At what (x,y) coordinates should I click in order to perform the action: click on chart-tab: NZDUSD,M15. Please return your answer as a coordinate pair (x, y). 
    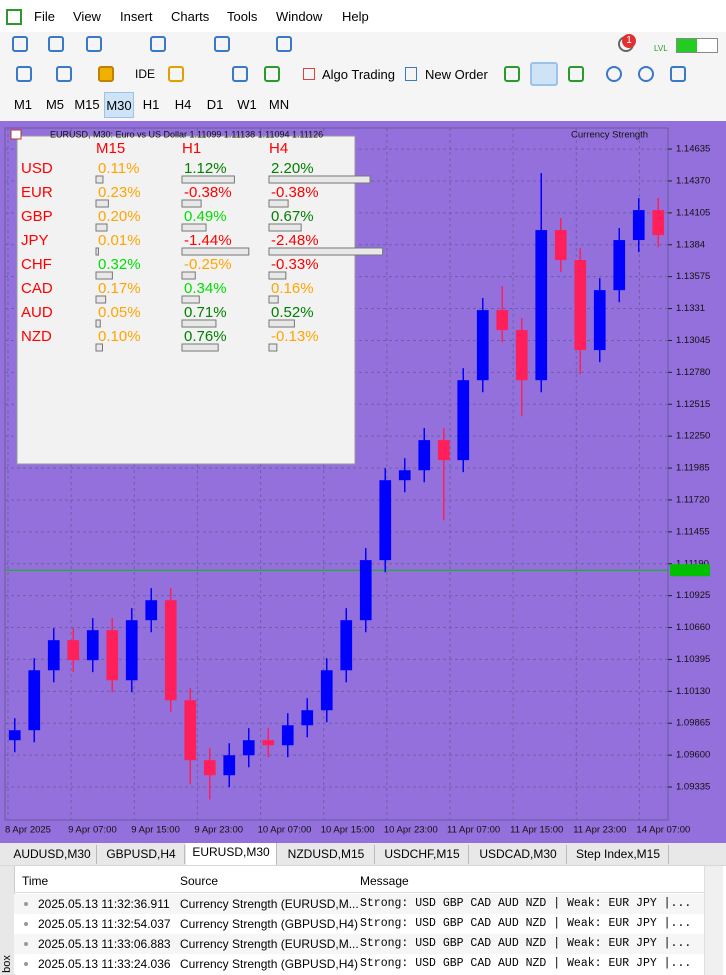
    Looking at the image, I should click on (326, 854).